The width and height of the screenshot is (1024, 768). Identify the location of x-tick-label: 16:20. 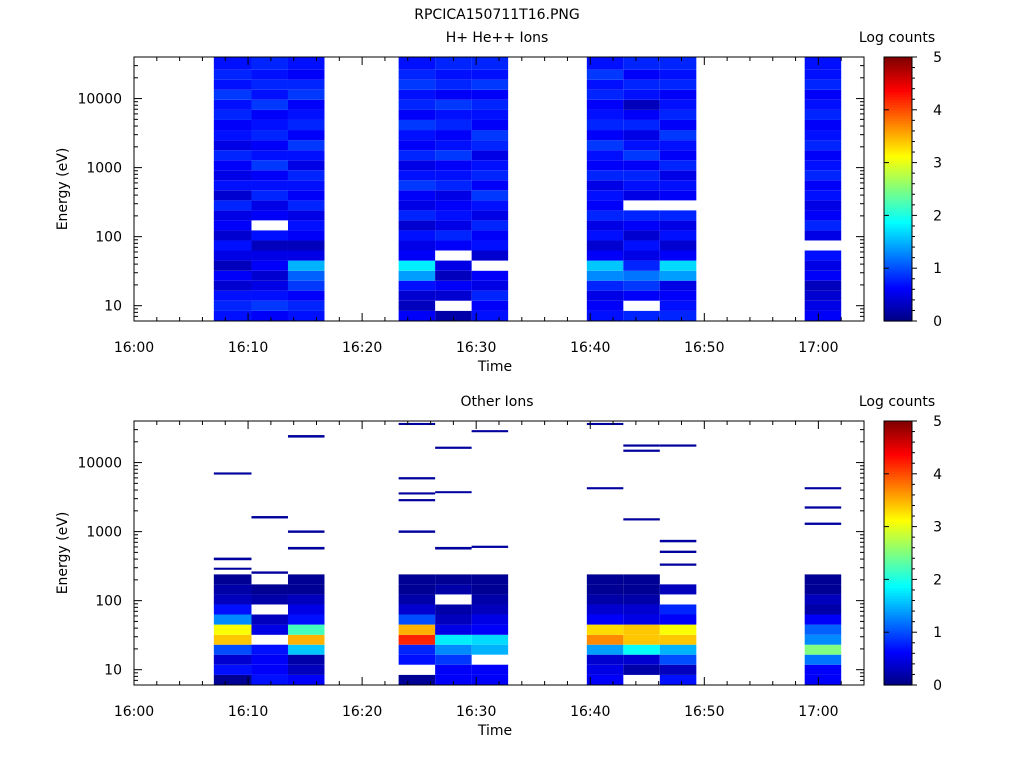
(362, 348).